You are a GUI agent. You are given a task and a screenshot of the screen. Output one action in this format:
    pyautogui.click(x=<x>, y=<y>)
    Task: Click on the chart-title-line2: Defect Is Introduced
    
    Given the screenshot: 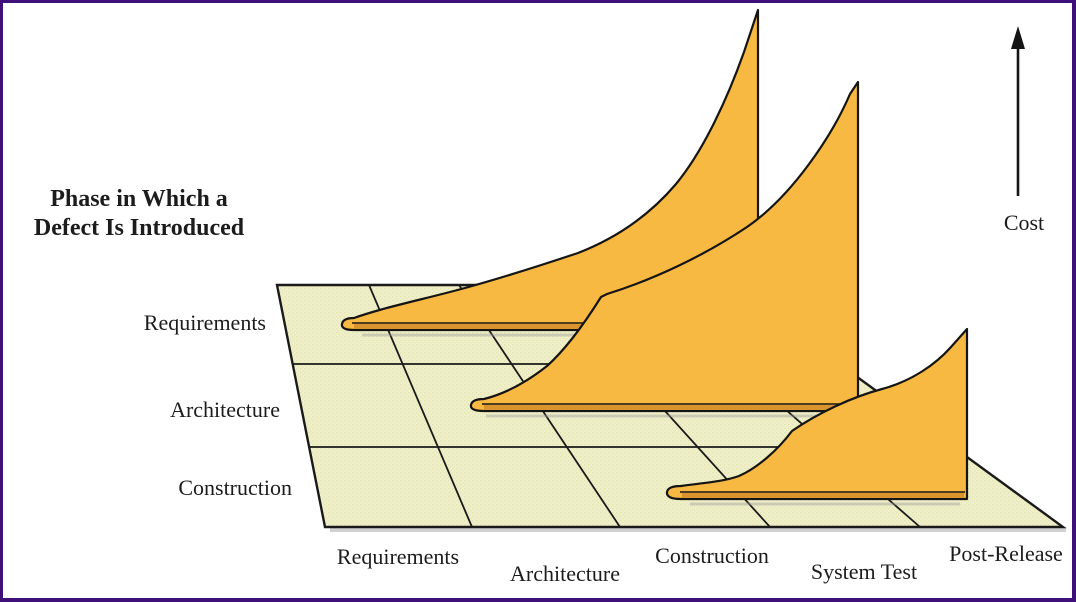 What is the action you would take?
    pyautogui.click(x=139, y=228)
    